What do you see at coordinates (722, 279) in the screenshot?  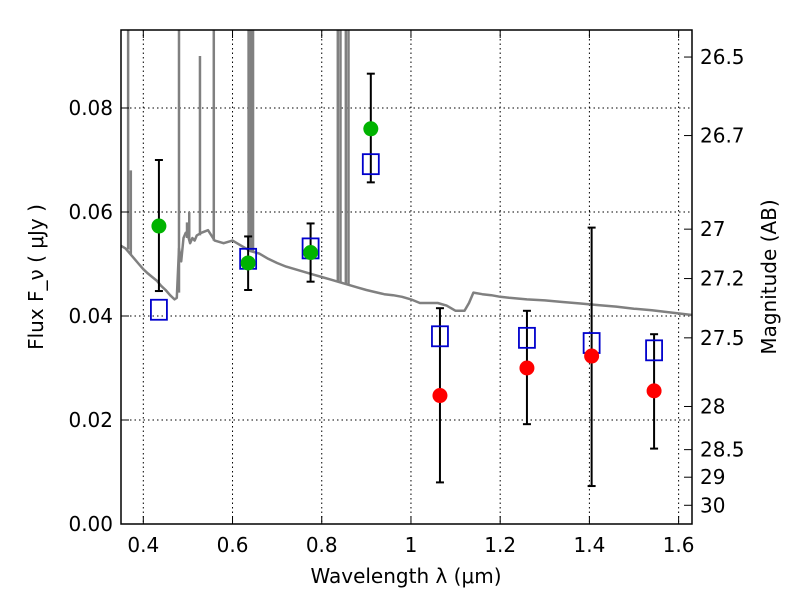 I see `right-tick-label: 27.2` at bounding box center [722, 279].